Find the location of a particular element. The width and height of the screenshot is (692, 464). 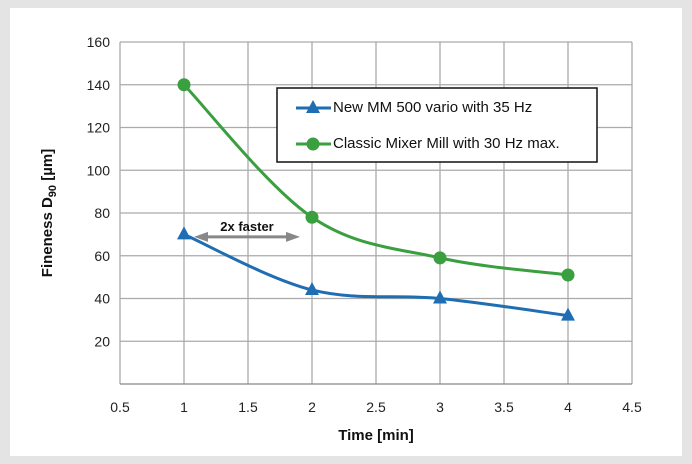

legend-circle-marker is located at coordinates (313, 144).